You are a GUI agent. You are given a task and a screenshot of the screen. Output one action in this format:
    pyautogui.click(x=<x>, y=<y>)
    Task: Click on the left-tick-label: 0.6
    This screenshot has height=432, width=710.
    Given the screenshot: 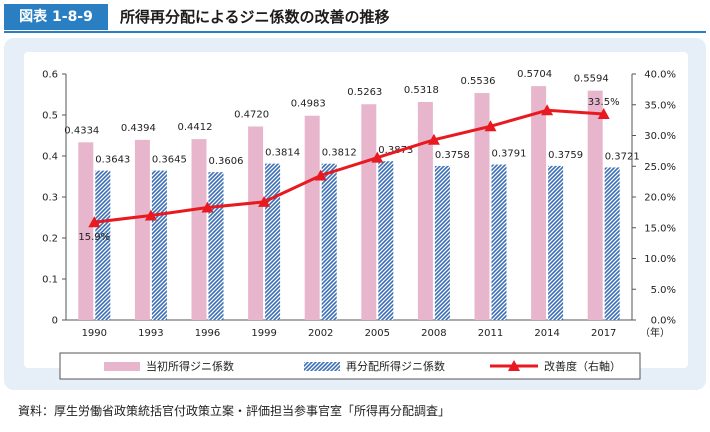 What is the action you would take?
    pyautogui.click(x=50, y=75)
    